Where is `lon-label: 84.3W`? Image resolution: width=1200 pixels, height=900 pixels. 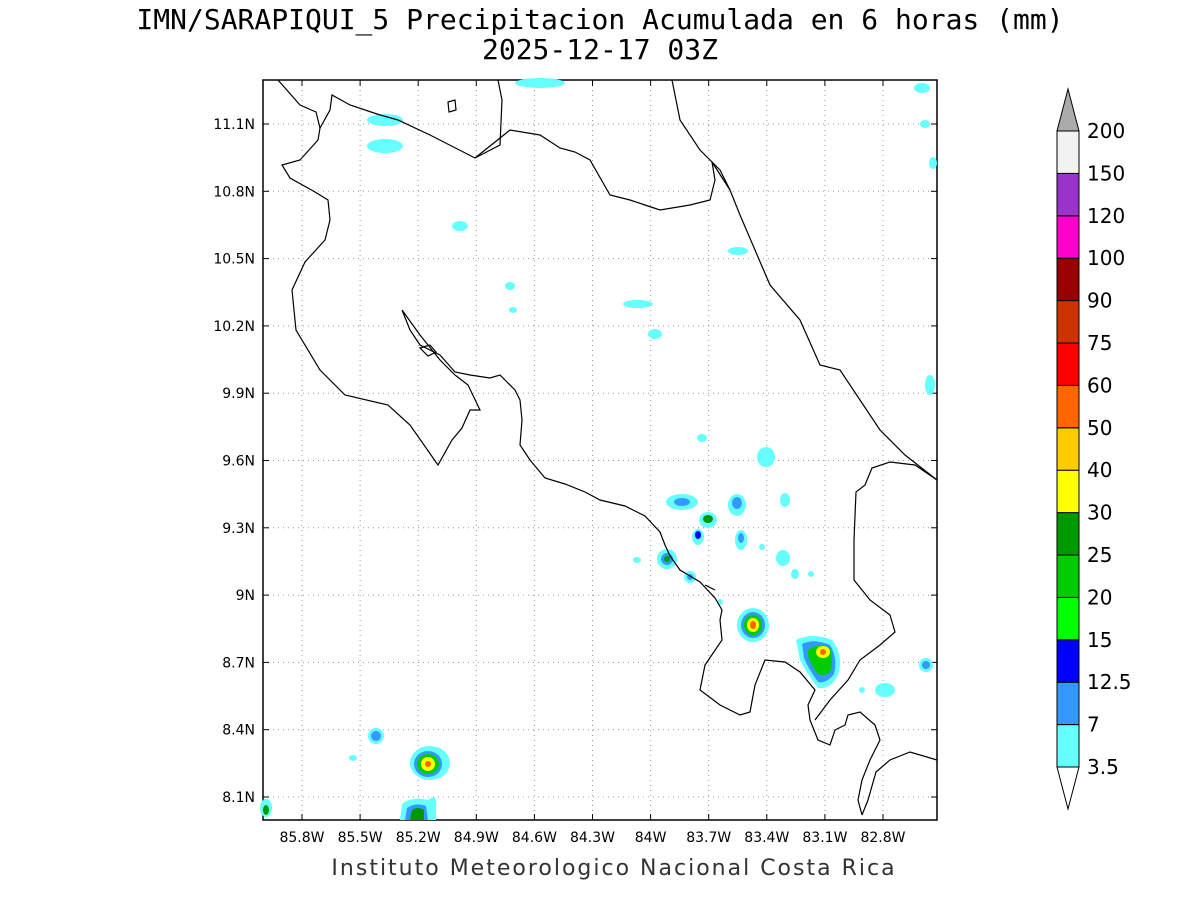 lon-label: 84.3W is located at coordinates (592, 838).